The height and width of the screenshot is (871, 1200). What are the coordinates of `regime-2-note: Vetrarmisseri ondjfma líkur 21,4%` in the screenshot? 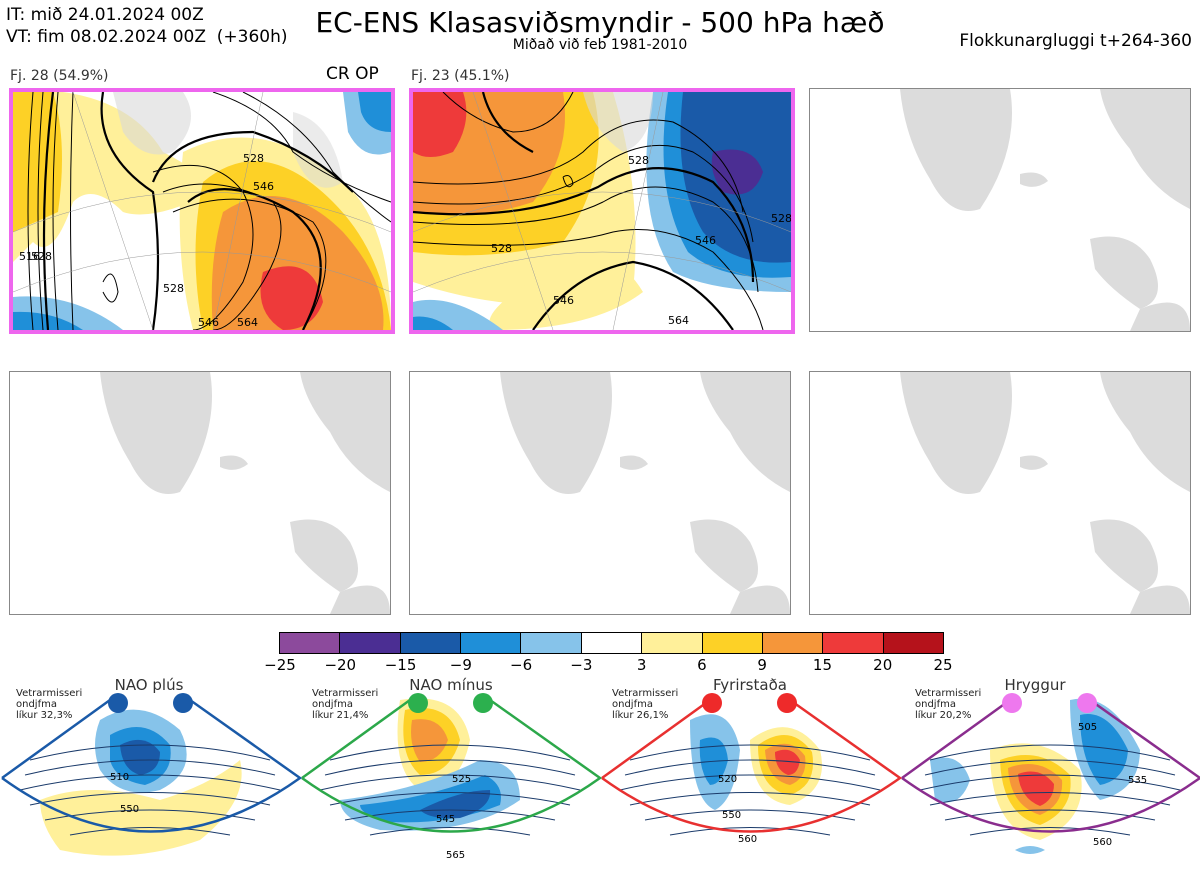 It's located at (345, 704).